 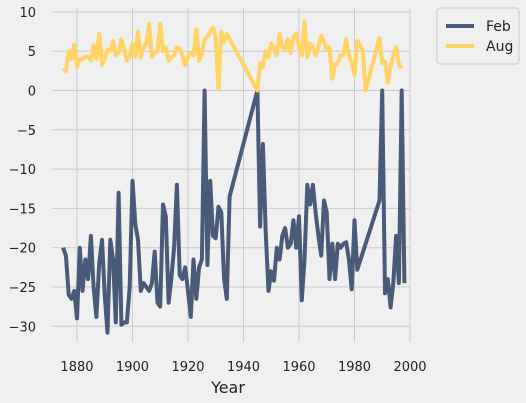 I want to click on y-tick-label: −5, so click(x=26, y=131).